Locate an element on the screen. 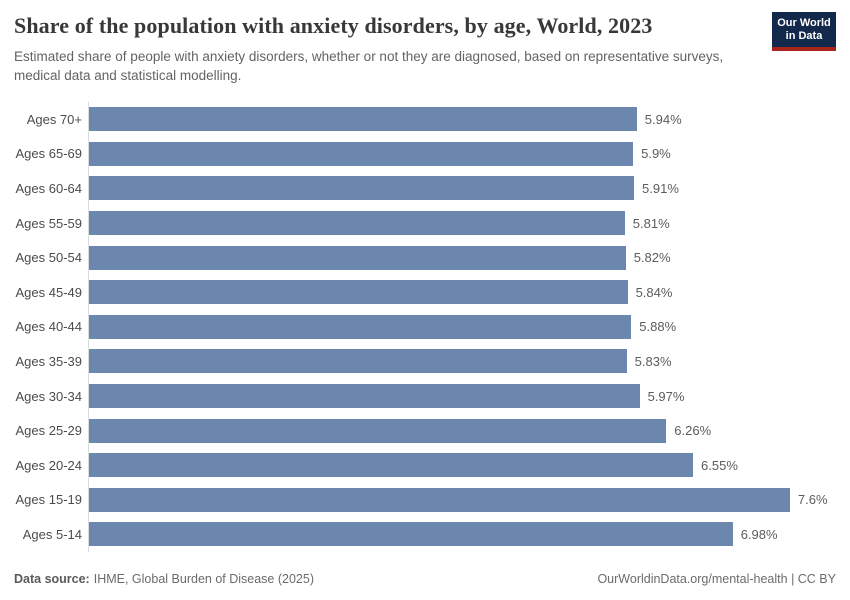  bar-track: 6.98% is located at coordinates (462, 534).